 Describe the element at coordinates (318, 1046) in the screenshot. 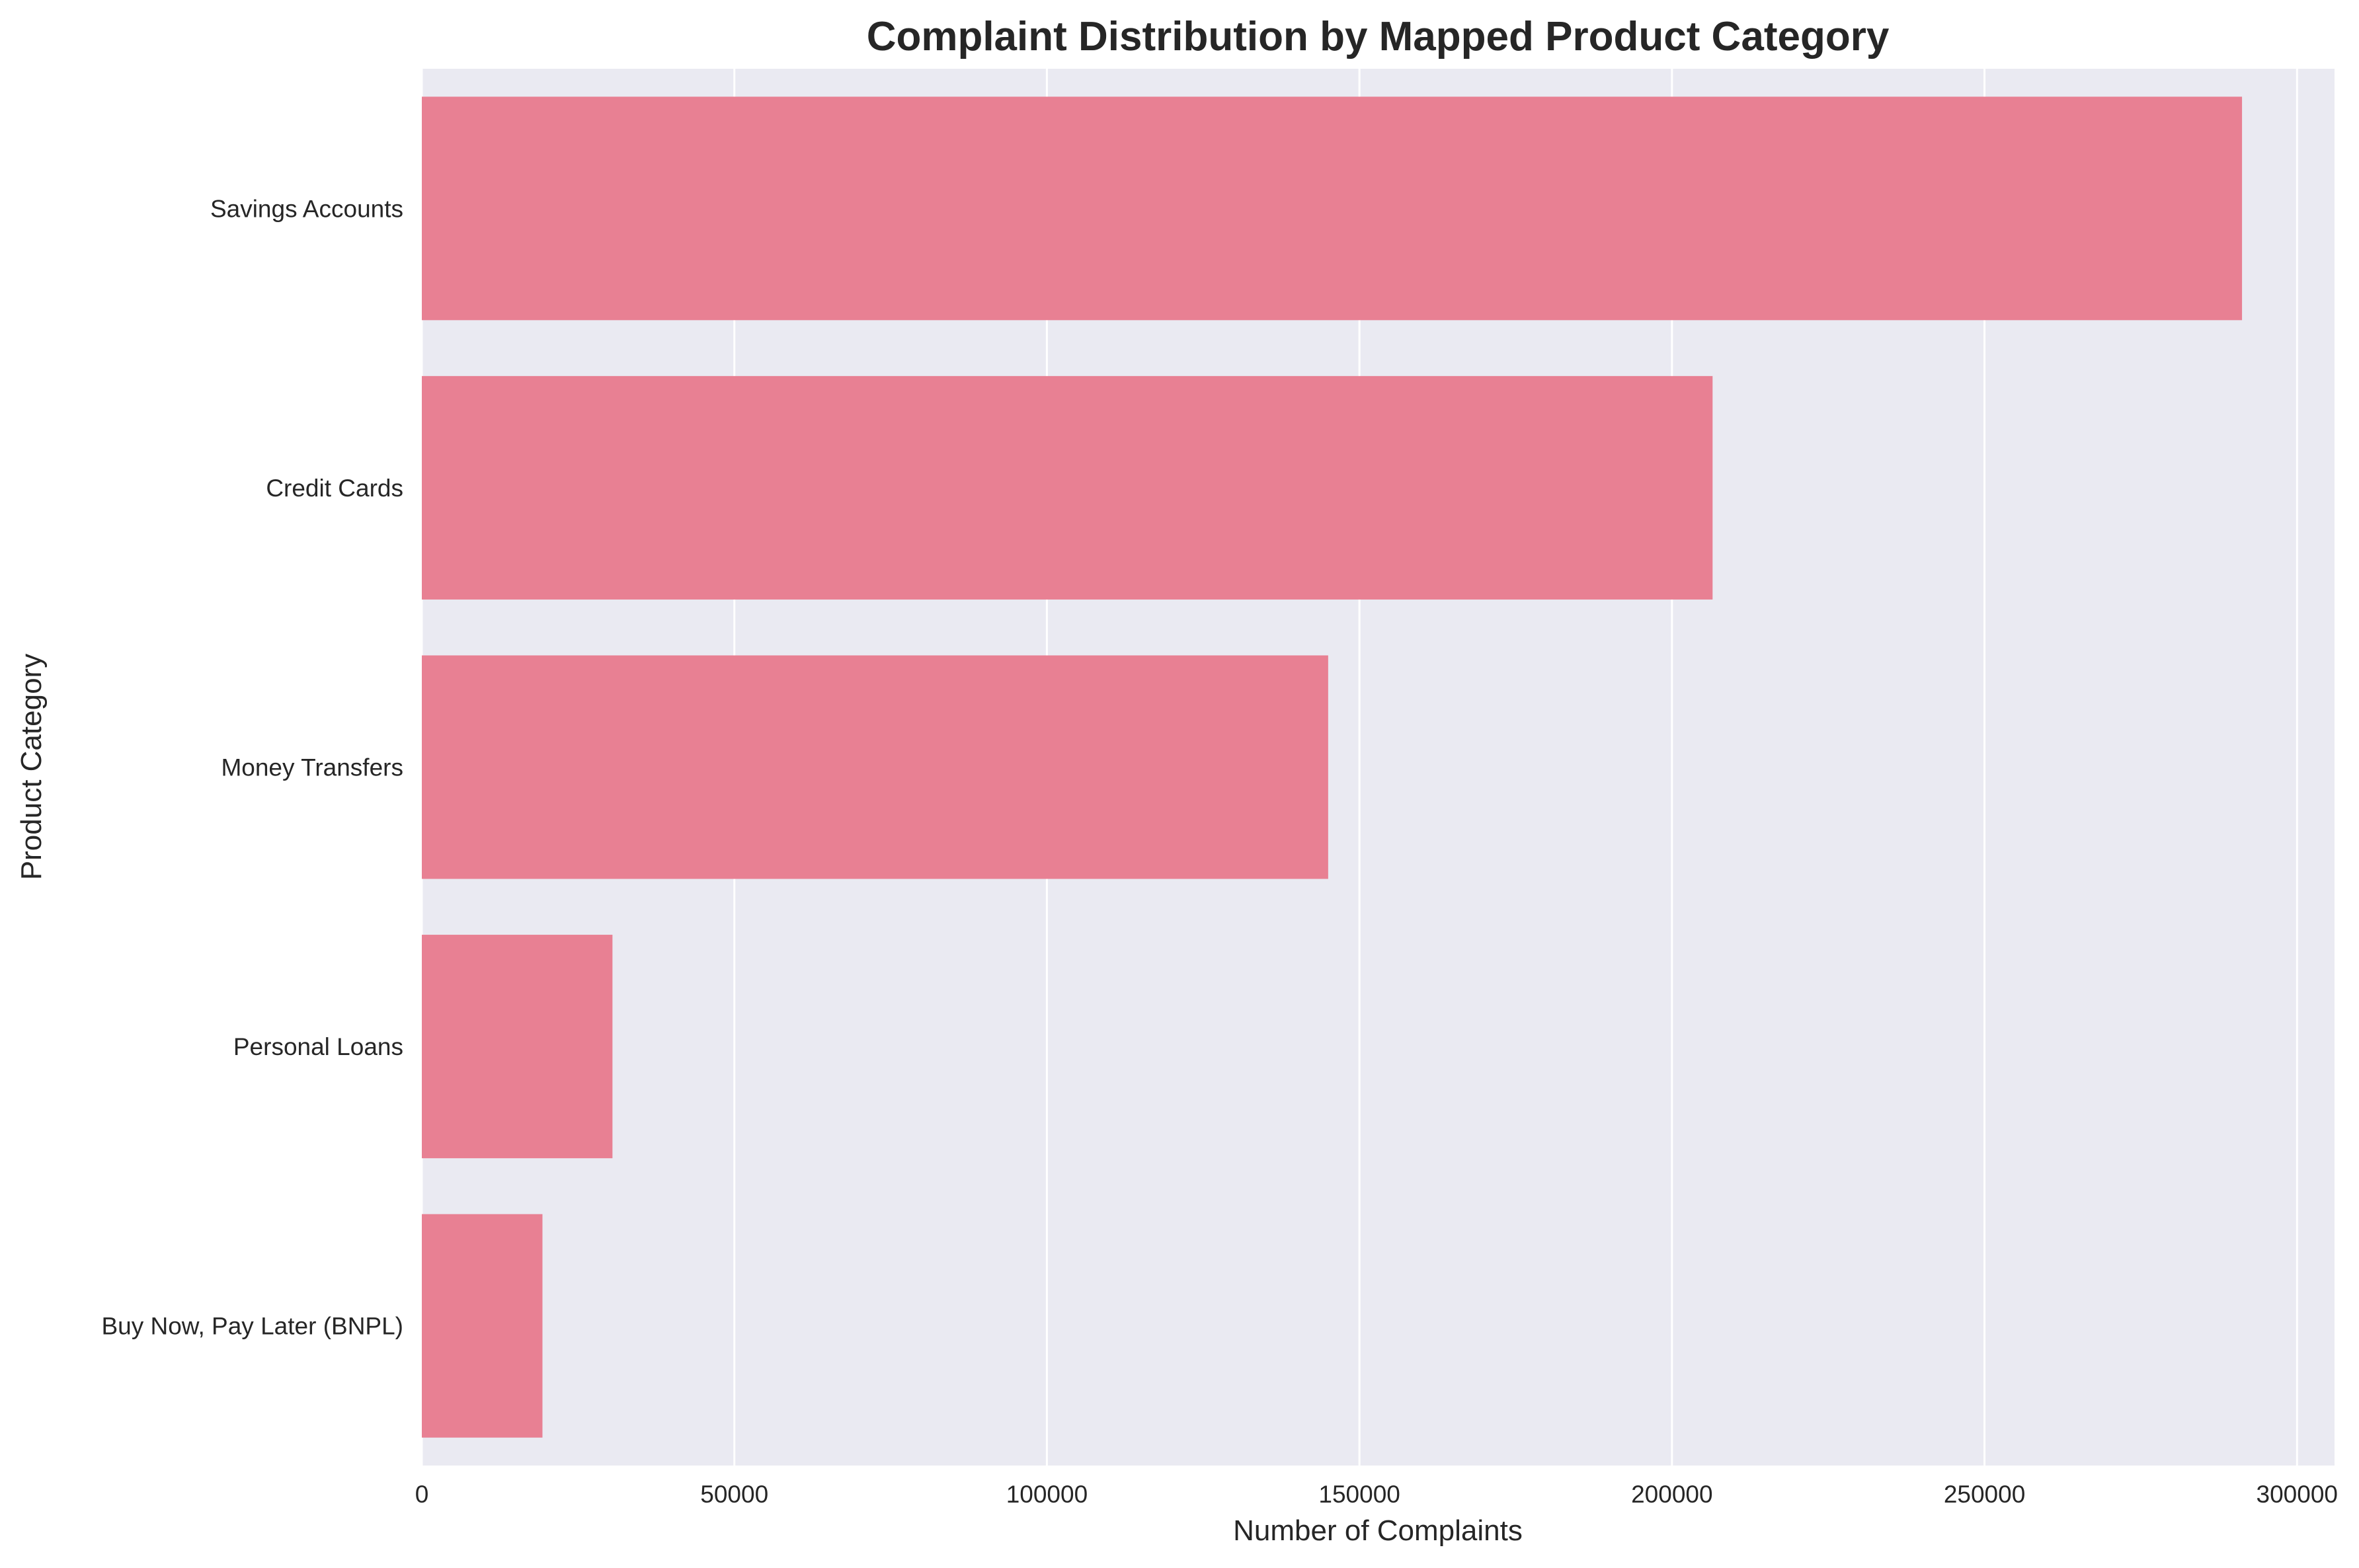

I see `y-tick-label: Personal Loans` at that location.